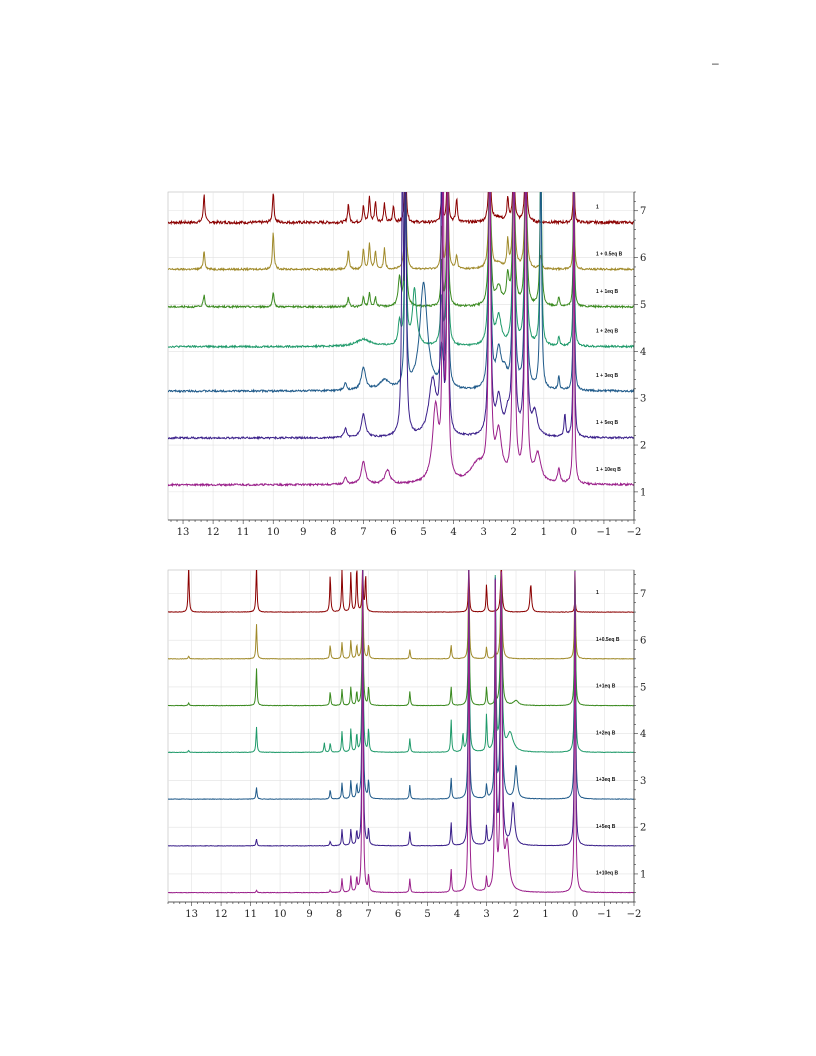  What do you see at coordinates (607, 292) in the screenshot?
I see `trace-label: 1 + 1eq B` at bounding box center [607, 292].